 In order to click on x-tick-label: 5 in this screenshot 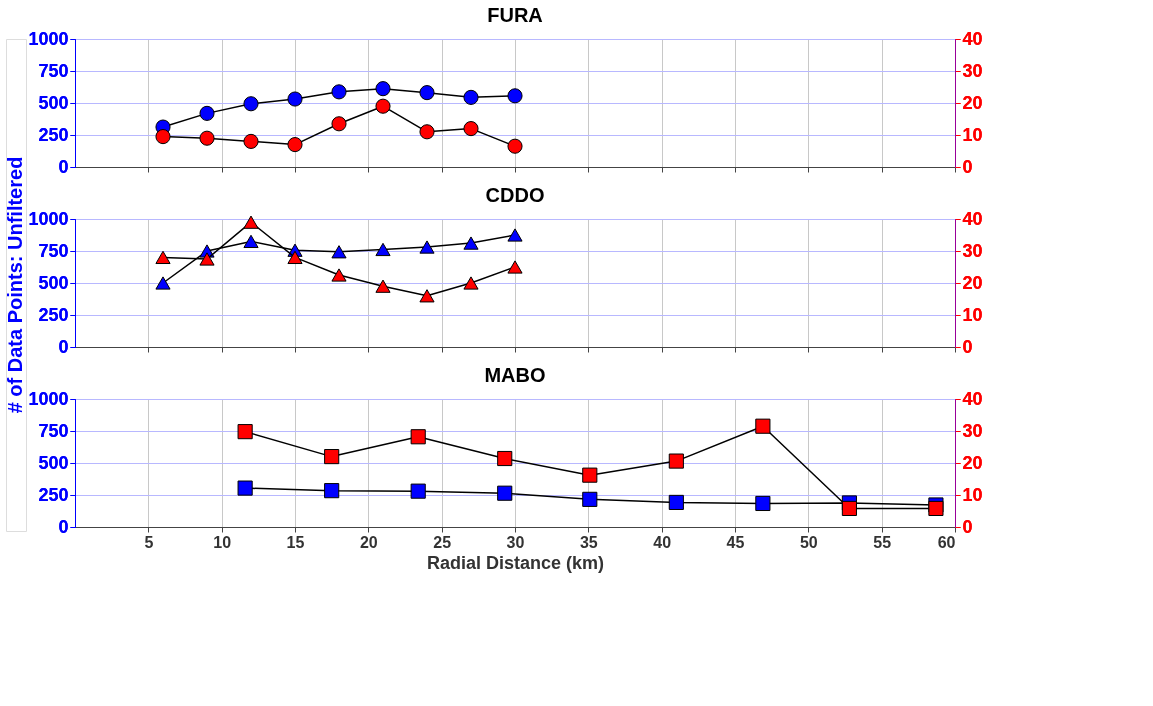, I will do `click(149, 542)`.